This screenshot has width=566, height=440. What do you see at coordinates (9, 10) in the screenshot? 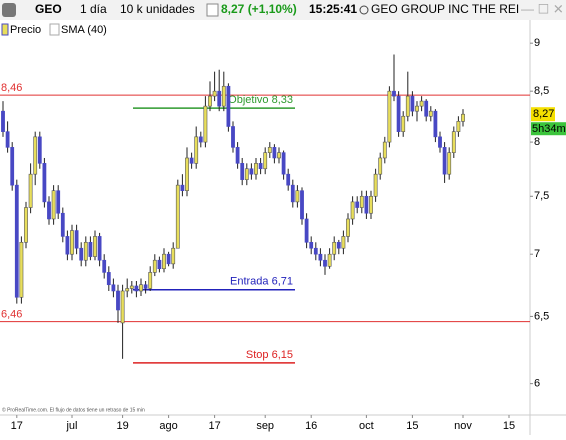
I see `icon` at bounding box center [9, 10].